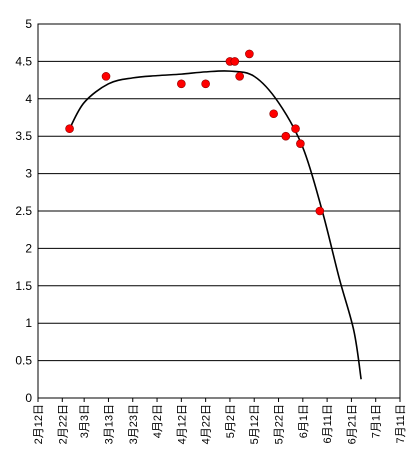 The height and width of the screenshot is (467, 410). What do you see at coordinates (28, 174) in the screenshot?
I see `y-tick-label: 3` at bounding box center [28, 174].